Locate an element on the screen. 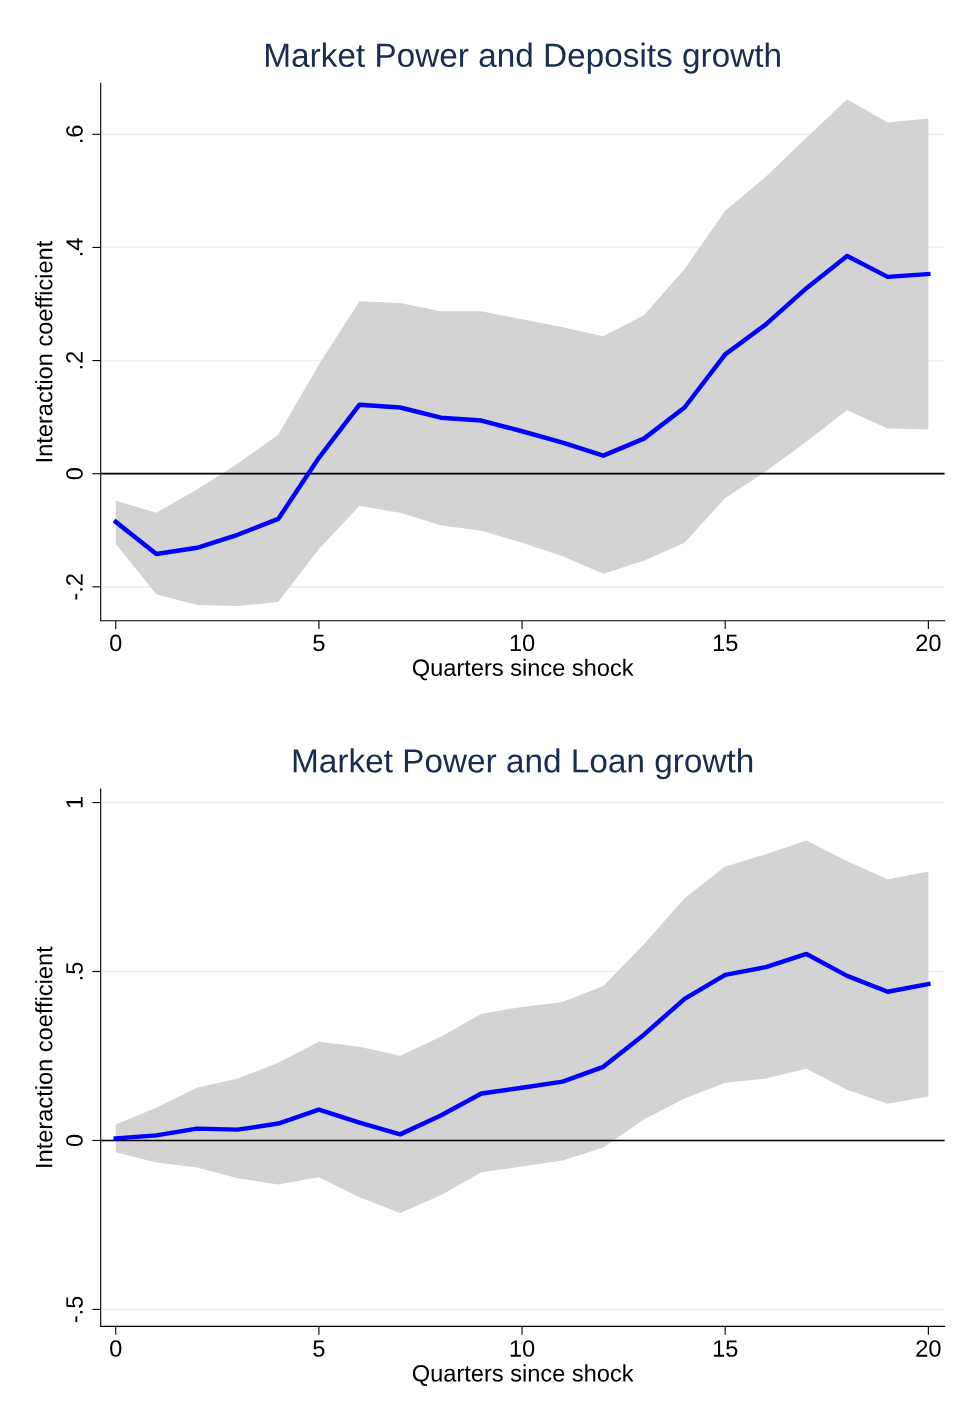 The height and width of the screenshot is (1414, 959). chart-title: Market Power and Loan growth is located at coordinates (523, 764).